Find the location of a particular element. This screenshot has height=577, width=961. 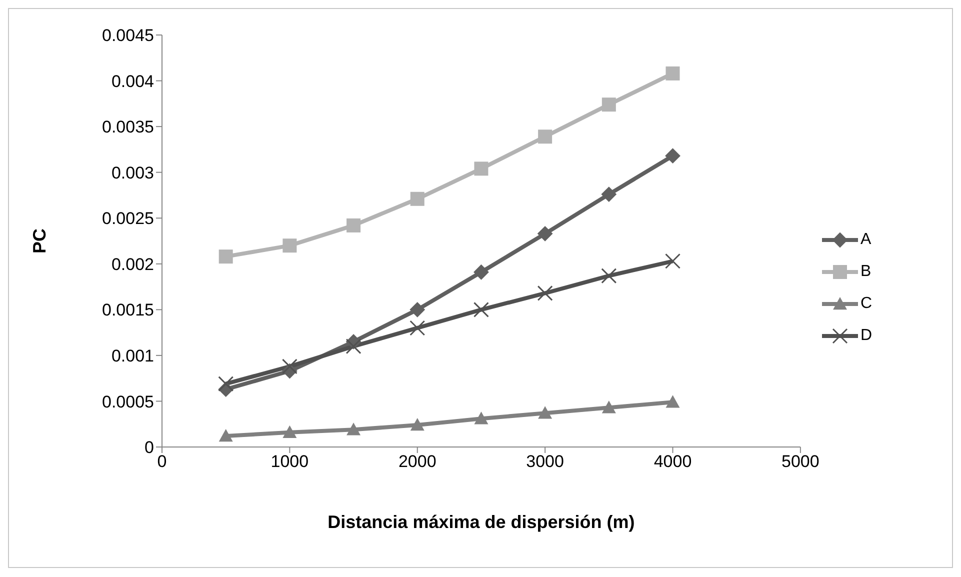

x-tick-label: 3000 is located at coordinates (545, 462).